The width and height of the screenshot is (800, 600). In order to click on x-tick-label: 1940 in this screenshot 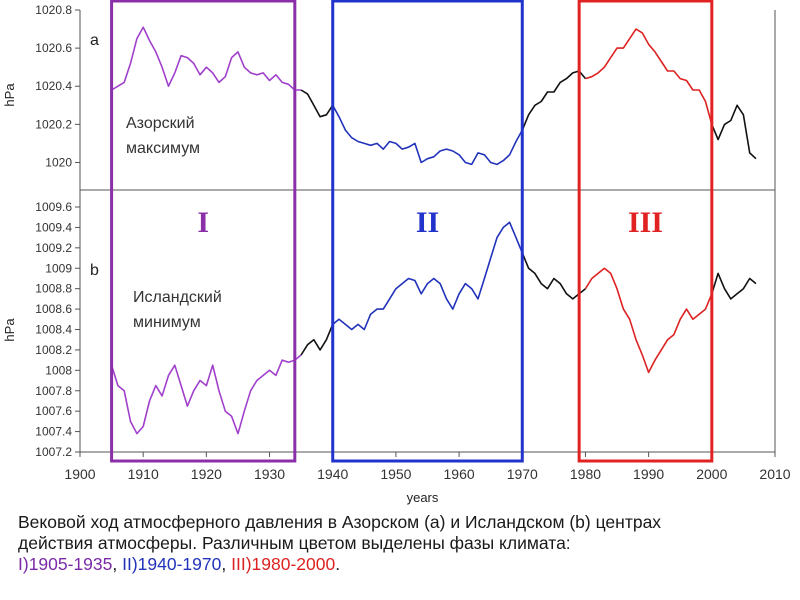, I will do `click(332, 474)`.